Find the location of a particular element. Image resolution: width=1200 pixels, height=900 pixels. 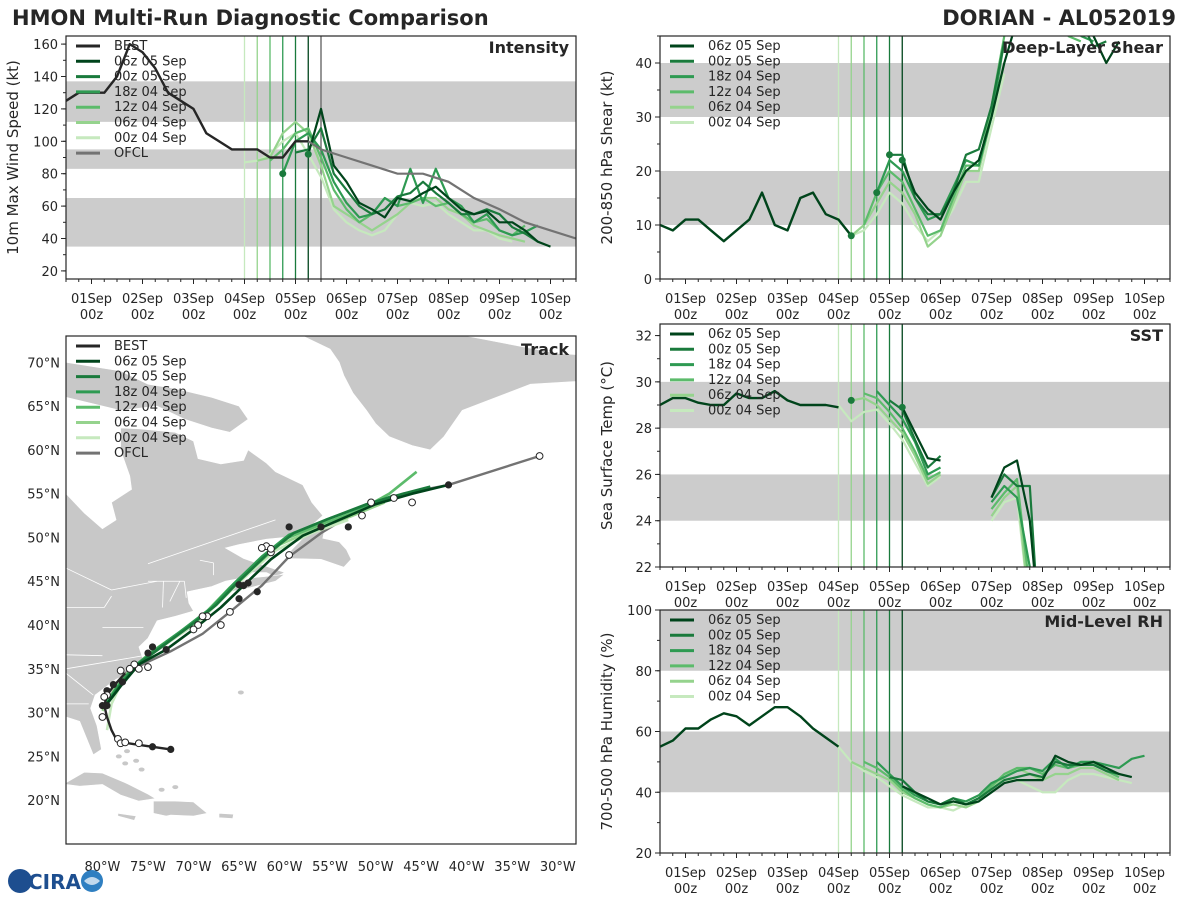

sst-ylabel: Sea Surface Temp (°C) is located at coordinates (607, 445).